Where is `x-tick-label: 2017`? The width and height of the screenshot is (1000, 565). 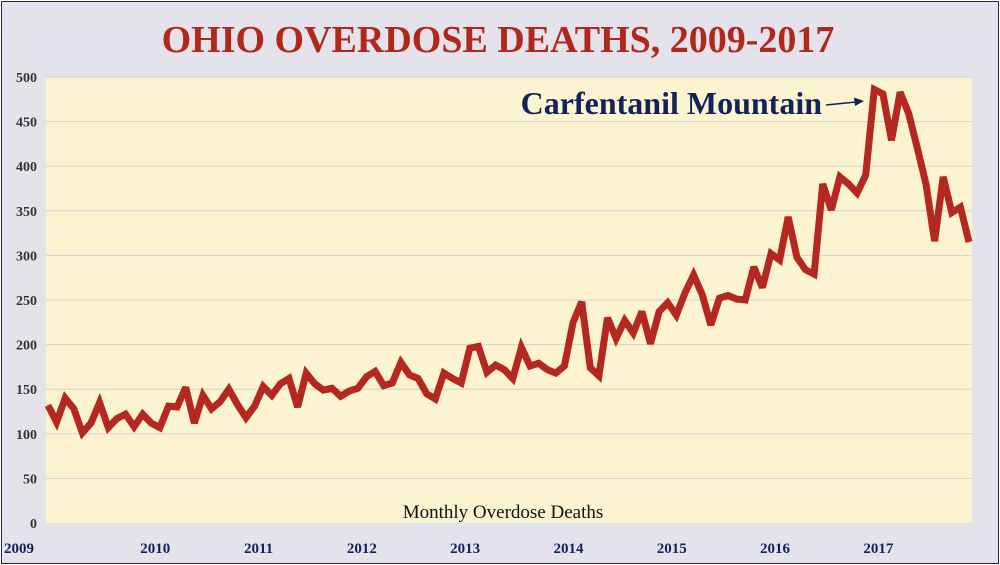 x-tick-label: 2017 is located at coordinates (878, 549).